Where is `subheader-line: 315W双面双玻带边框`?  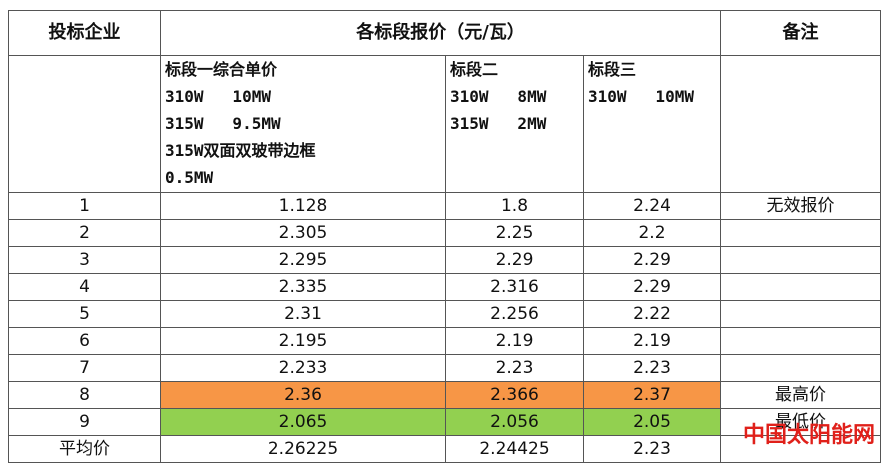
subheader-line: 315W双面双玻带边框 is located at coordinates (240, 150).